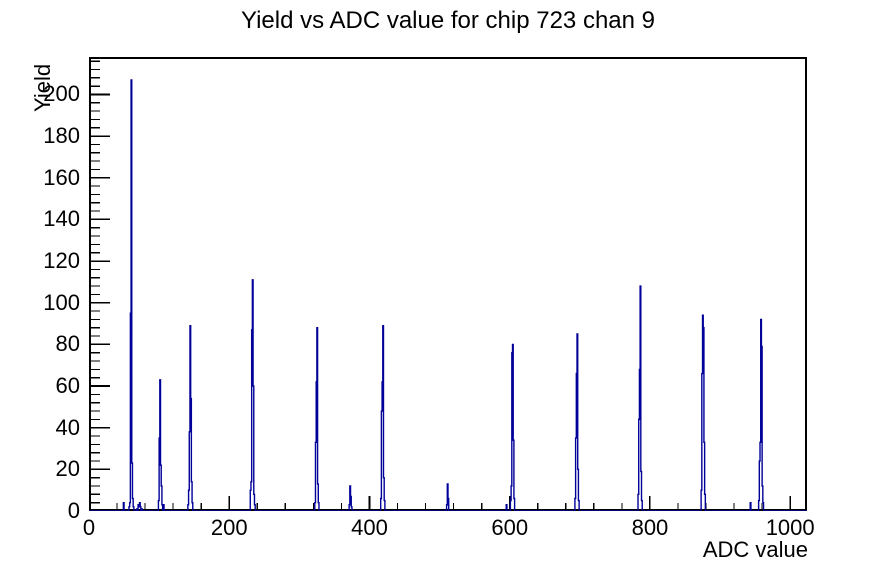  What do you see at coordinates (61, 302) in the screenshot?
I see `y-tick-label: 100` at bounding box center [61, 302].